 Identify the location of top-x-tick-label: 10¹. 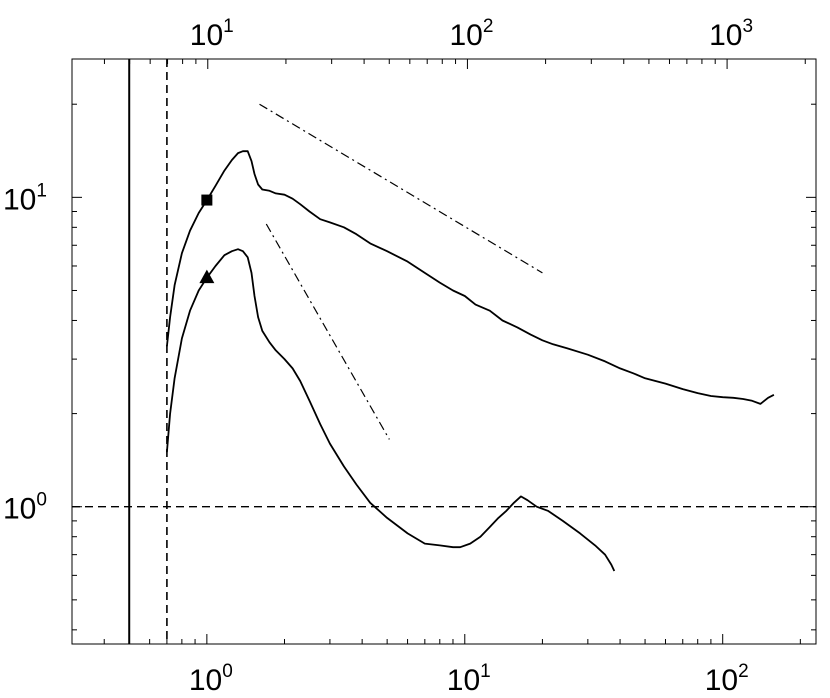
(212, 34).